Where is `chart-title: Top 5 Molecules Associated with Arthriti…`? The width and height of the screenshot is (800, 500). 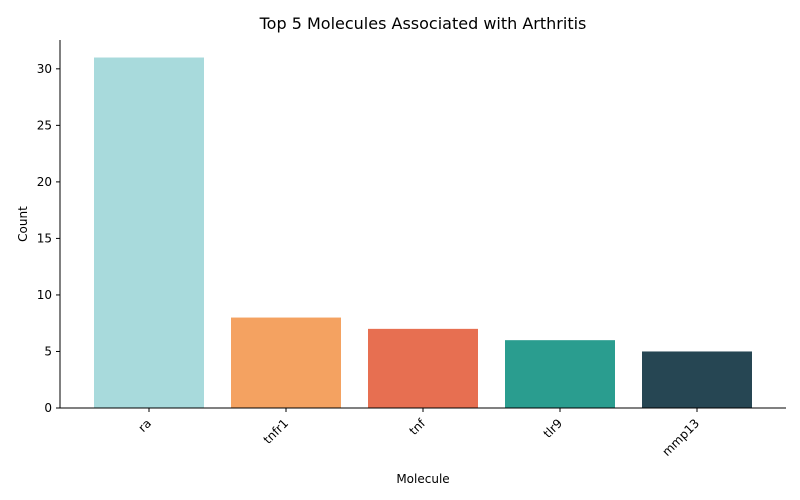
chart-title: Top 5 Molecules Associated with Arthriti… is located at coordinates (423, 23).